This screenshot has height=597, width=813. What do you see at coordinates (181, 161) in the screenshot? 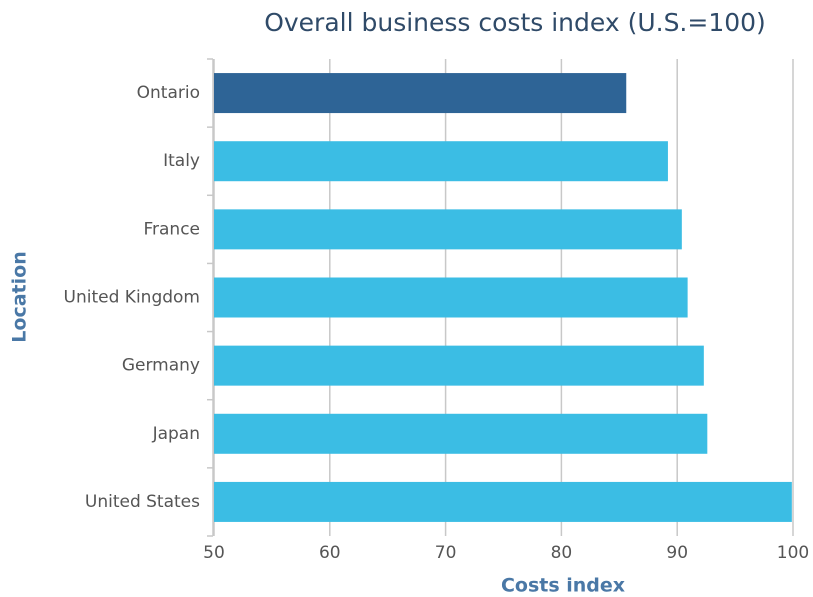
I see `y-tick-label: Italy` at bounding box center [181, 161].